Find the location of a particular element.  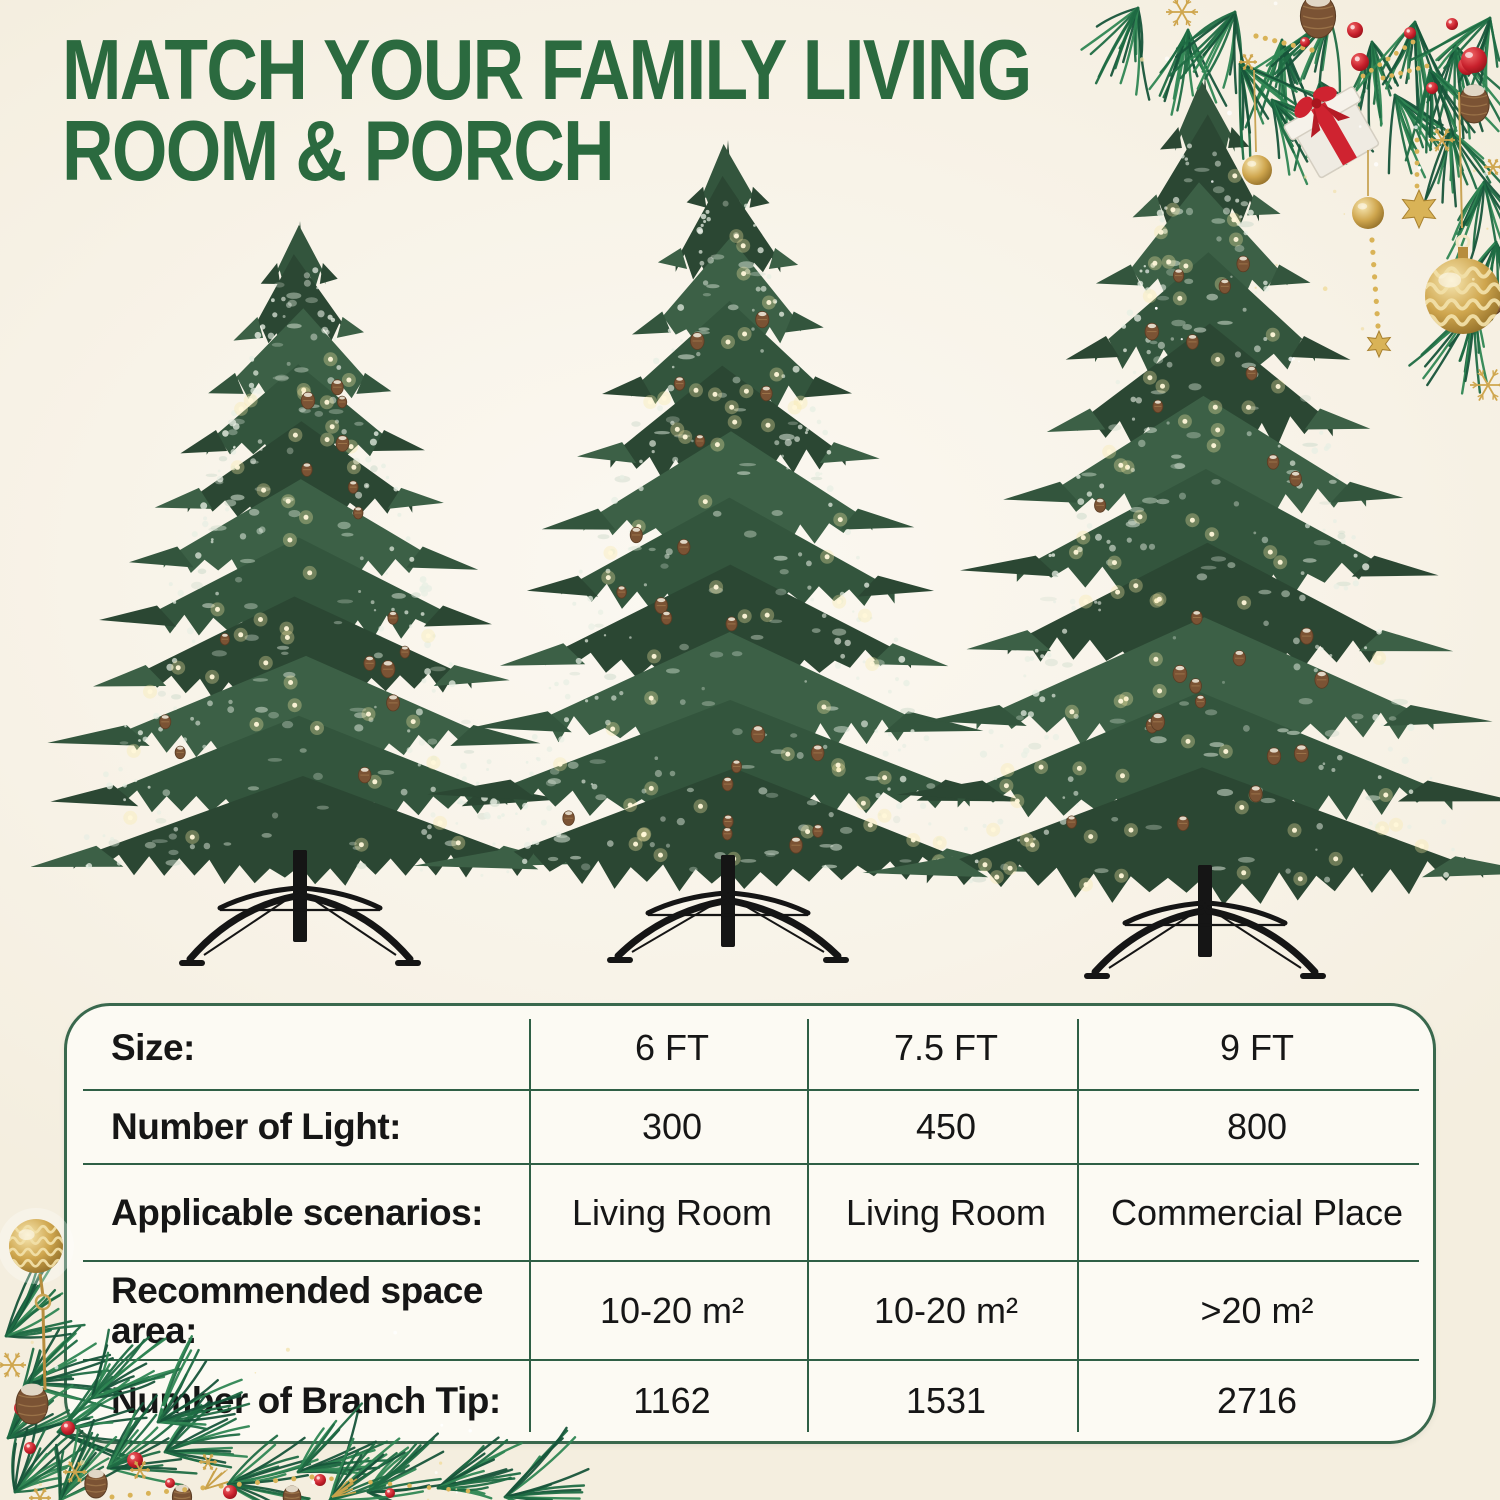

red-ball-icon is located at coordinates (1474, 60).